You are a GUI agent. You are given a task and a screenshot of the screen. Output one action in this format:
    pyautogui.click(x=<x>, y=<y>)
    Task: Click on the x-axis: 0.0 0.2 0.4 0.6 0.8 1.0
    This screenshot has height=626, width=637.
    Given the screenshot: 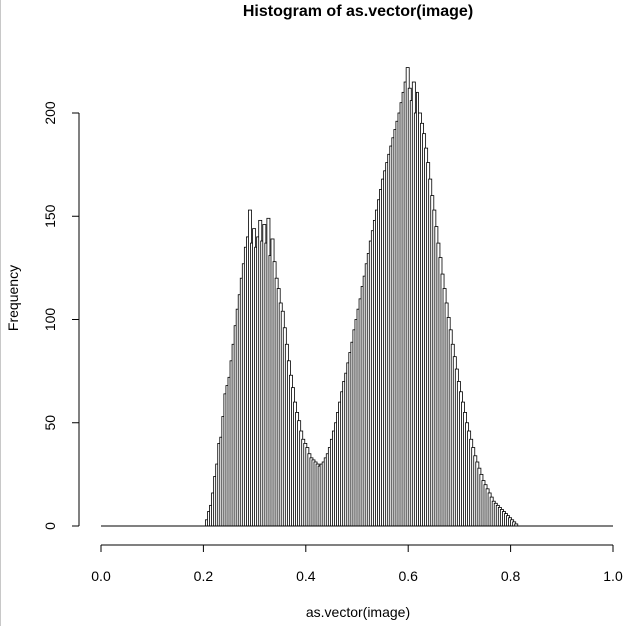 What is the action you would take?
    pyautogui.click(x=357, y=564)
    